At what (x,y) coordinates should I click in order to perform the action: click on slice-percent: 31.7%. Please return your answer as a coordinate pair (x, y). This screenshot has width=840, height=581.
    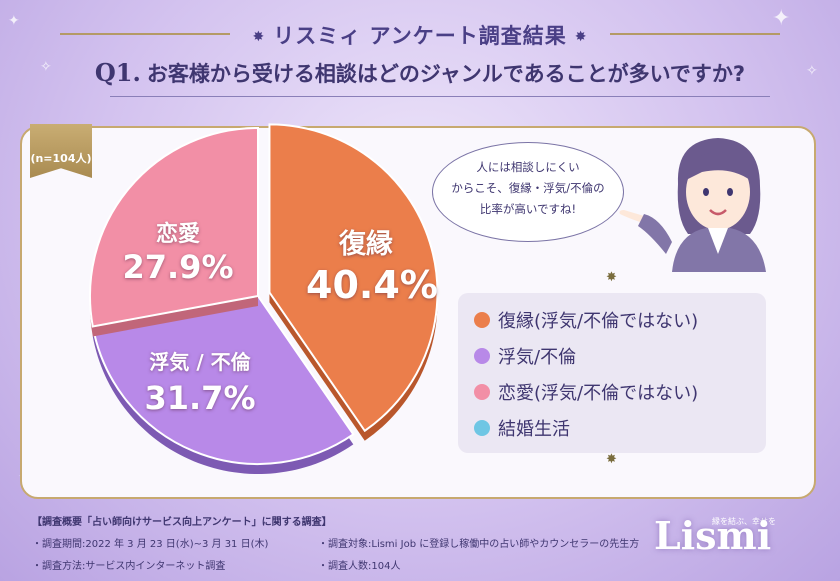
    Looking at the image, I should click on (200, 398).